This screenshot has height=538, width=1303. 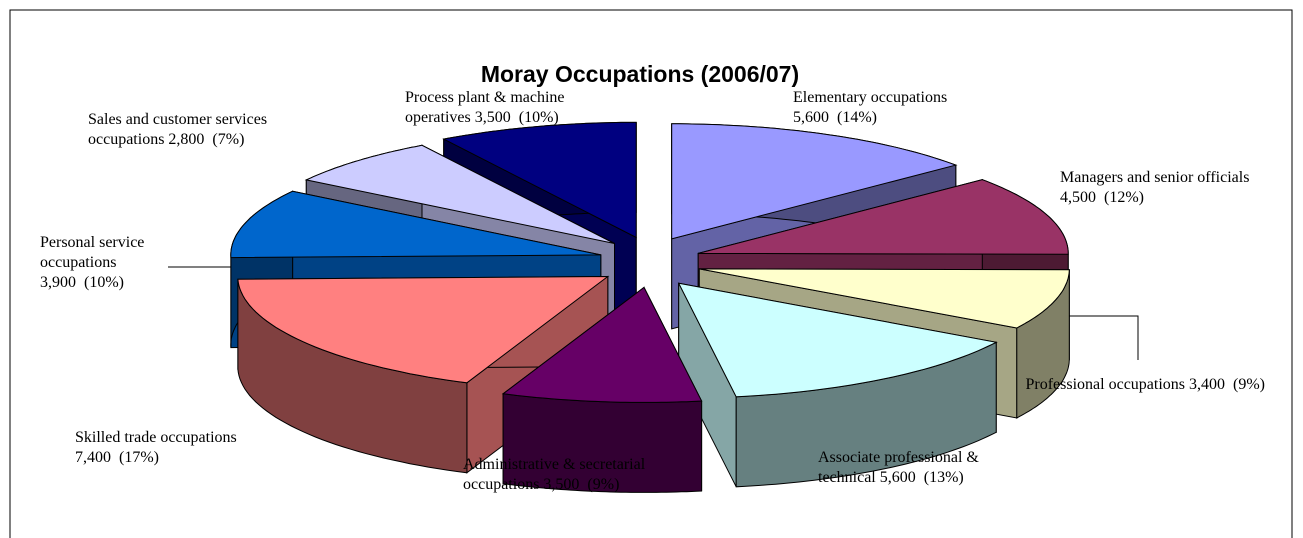 What do you see at coordinates (835, 117) in the screenshot?
I see `value-label: 5,600 (14%)` at bounding box center [835, 117].